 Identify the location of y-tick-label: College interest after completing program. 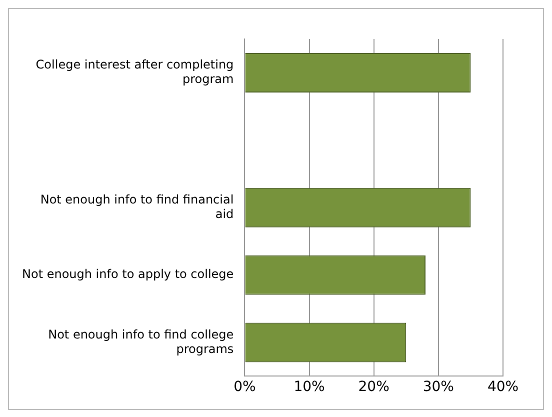
(135, 72).